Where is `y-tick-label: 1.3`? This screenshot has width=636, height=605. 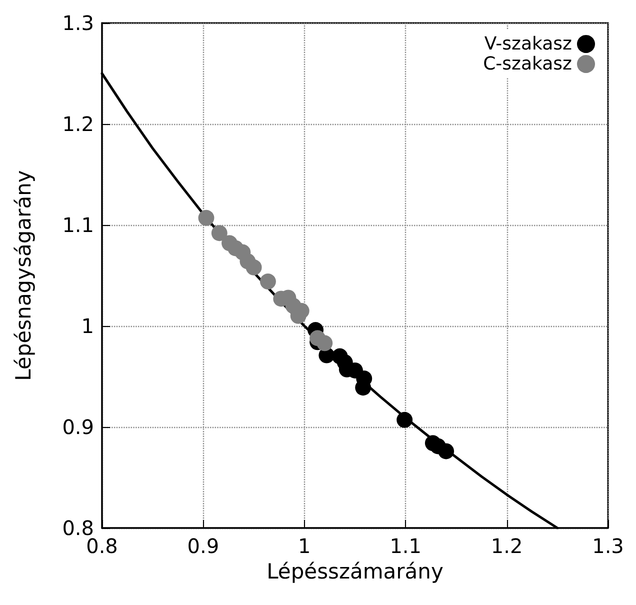 y-tick-label: 1.3 is located at coordinates (78, 23).